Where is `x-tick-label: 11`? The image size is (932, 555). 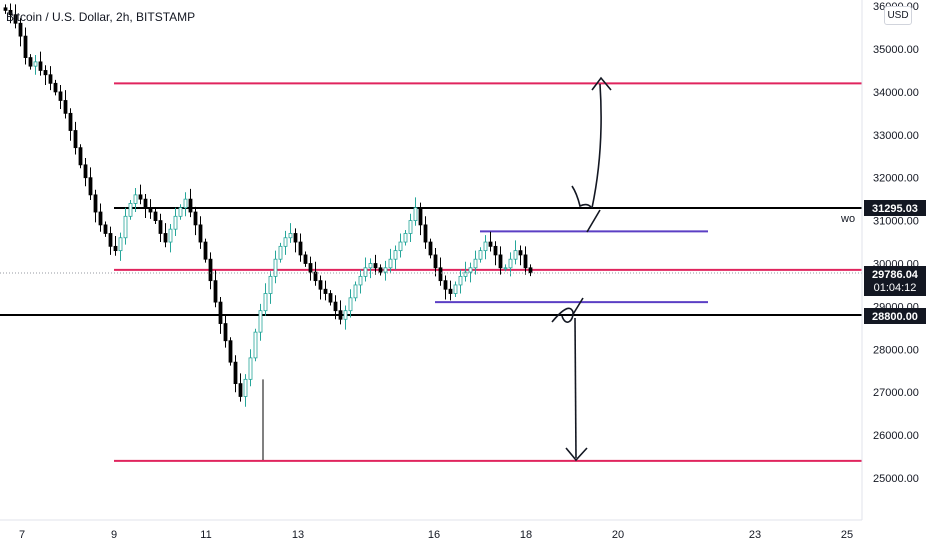 x-tick-label: 11 is located at coordinates (205, 535).